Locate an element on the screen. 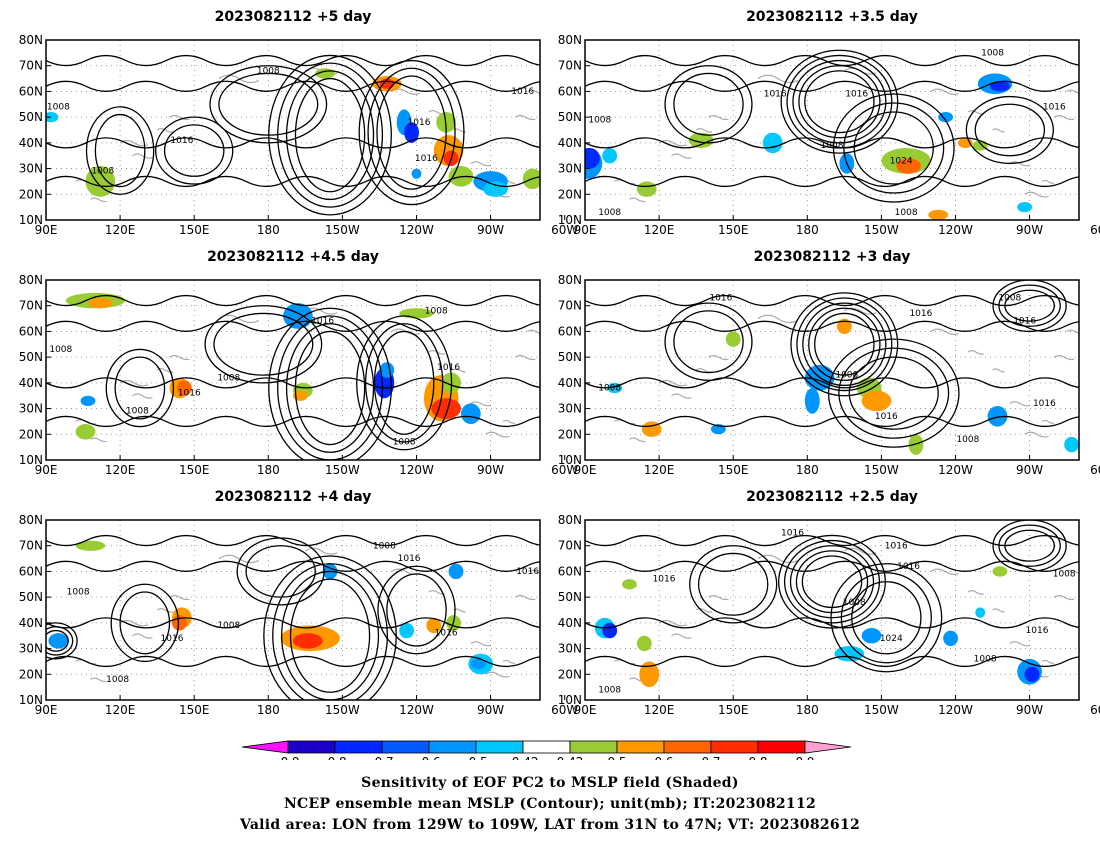  colorbar-tick-label: 0.8 is located at coordinates (757, 757).